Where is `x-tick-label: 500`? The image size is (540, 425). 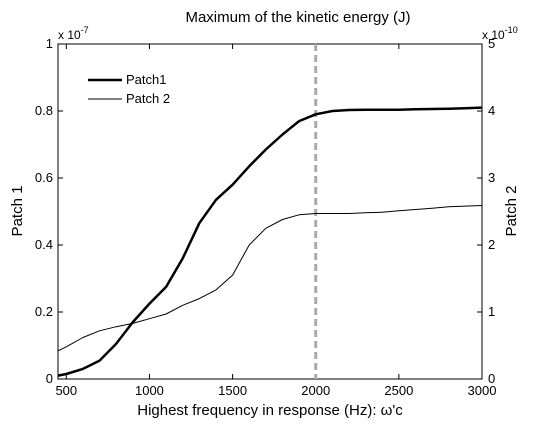 x-tick-label: 500 is located at coordinates (66, 390).